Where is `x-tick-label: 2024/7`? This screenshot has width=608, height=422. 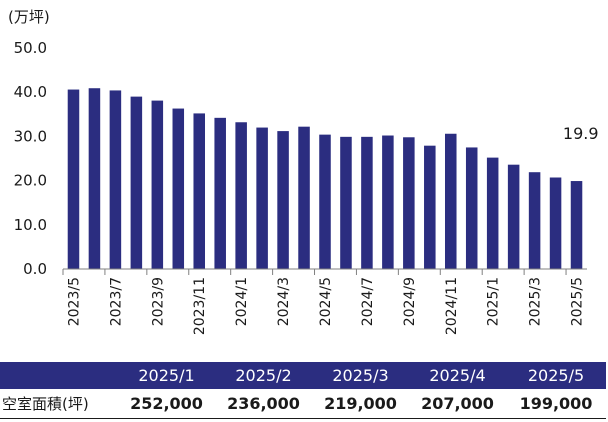
x-tick-label: 2024/7 is located at coordinates (368, 301).